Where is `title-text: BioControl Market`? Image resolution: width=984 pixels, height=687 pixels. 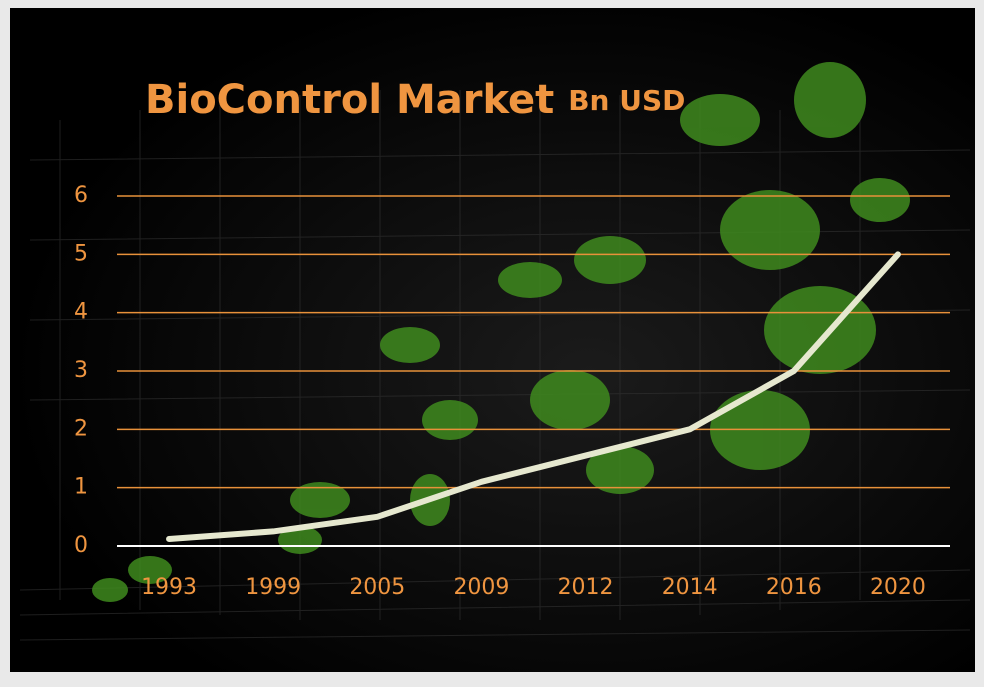 title-text: BioControl Market is located at coordinates (349, 100).